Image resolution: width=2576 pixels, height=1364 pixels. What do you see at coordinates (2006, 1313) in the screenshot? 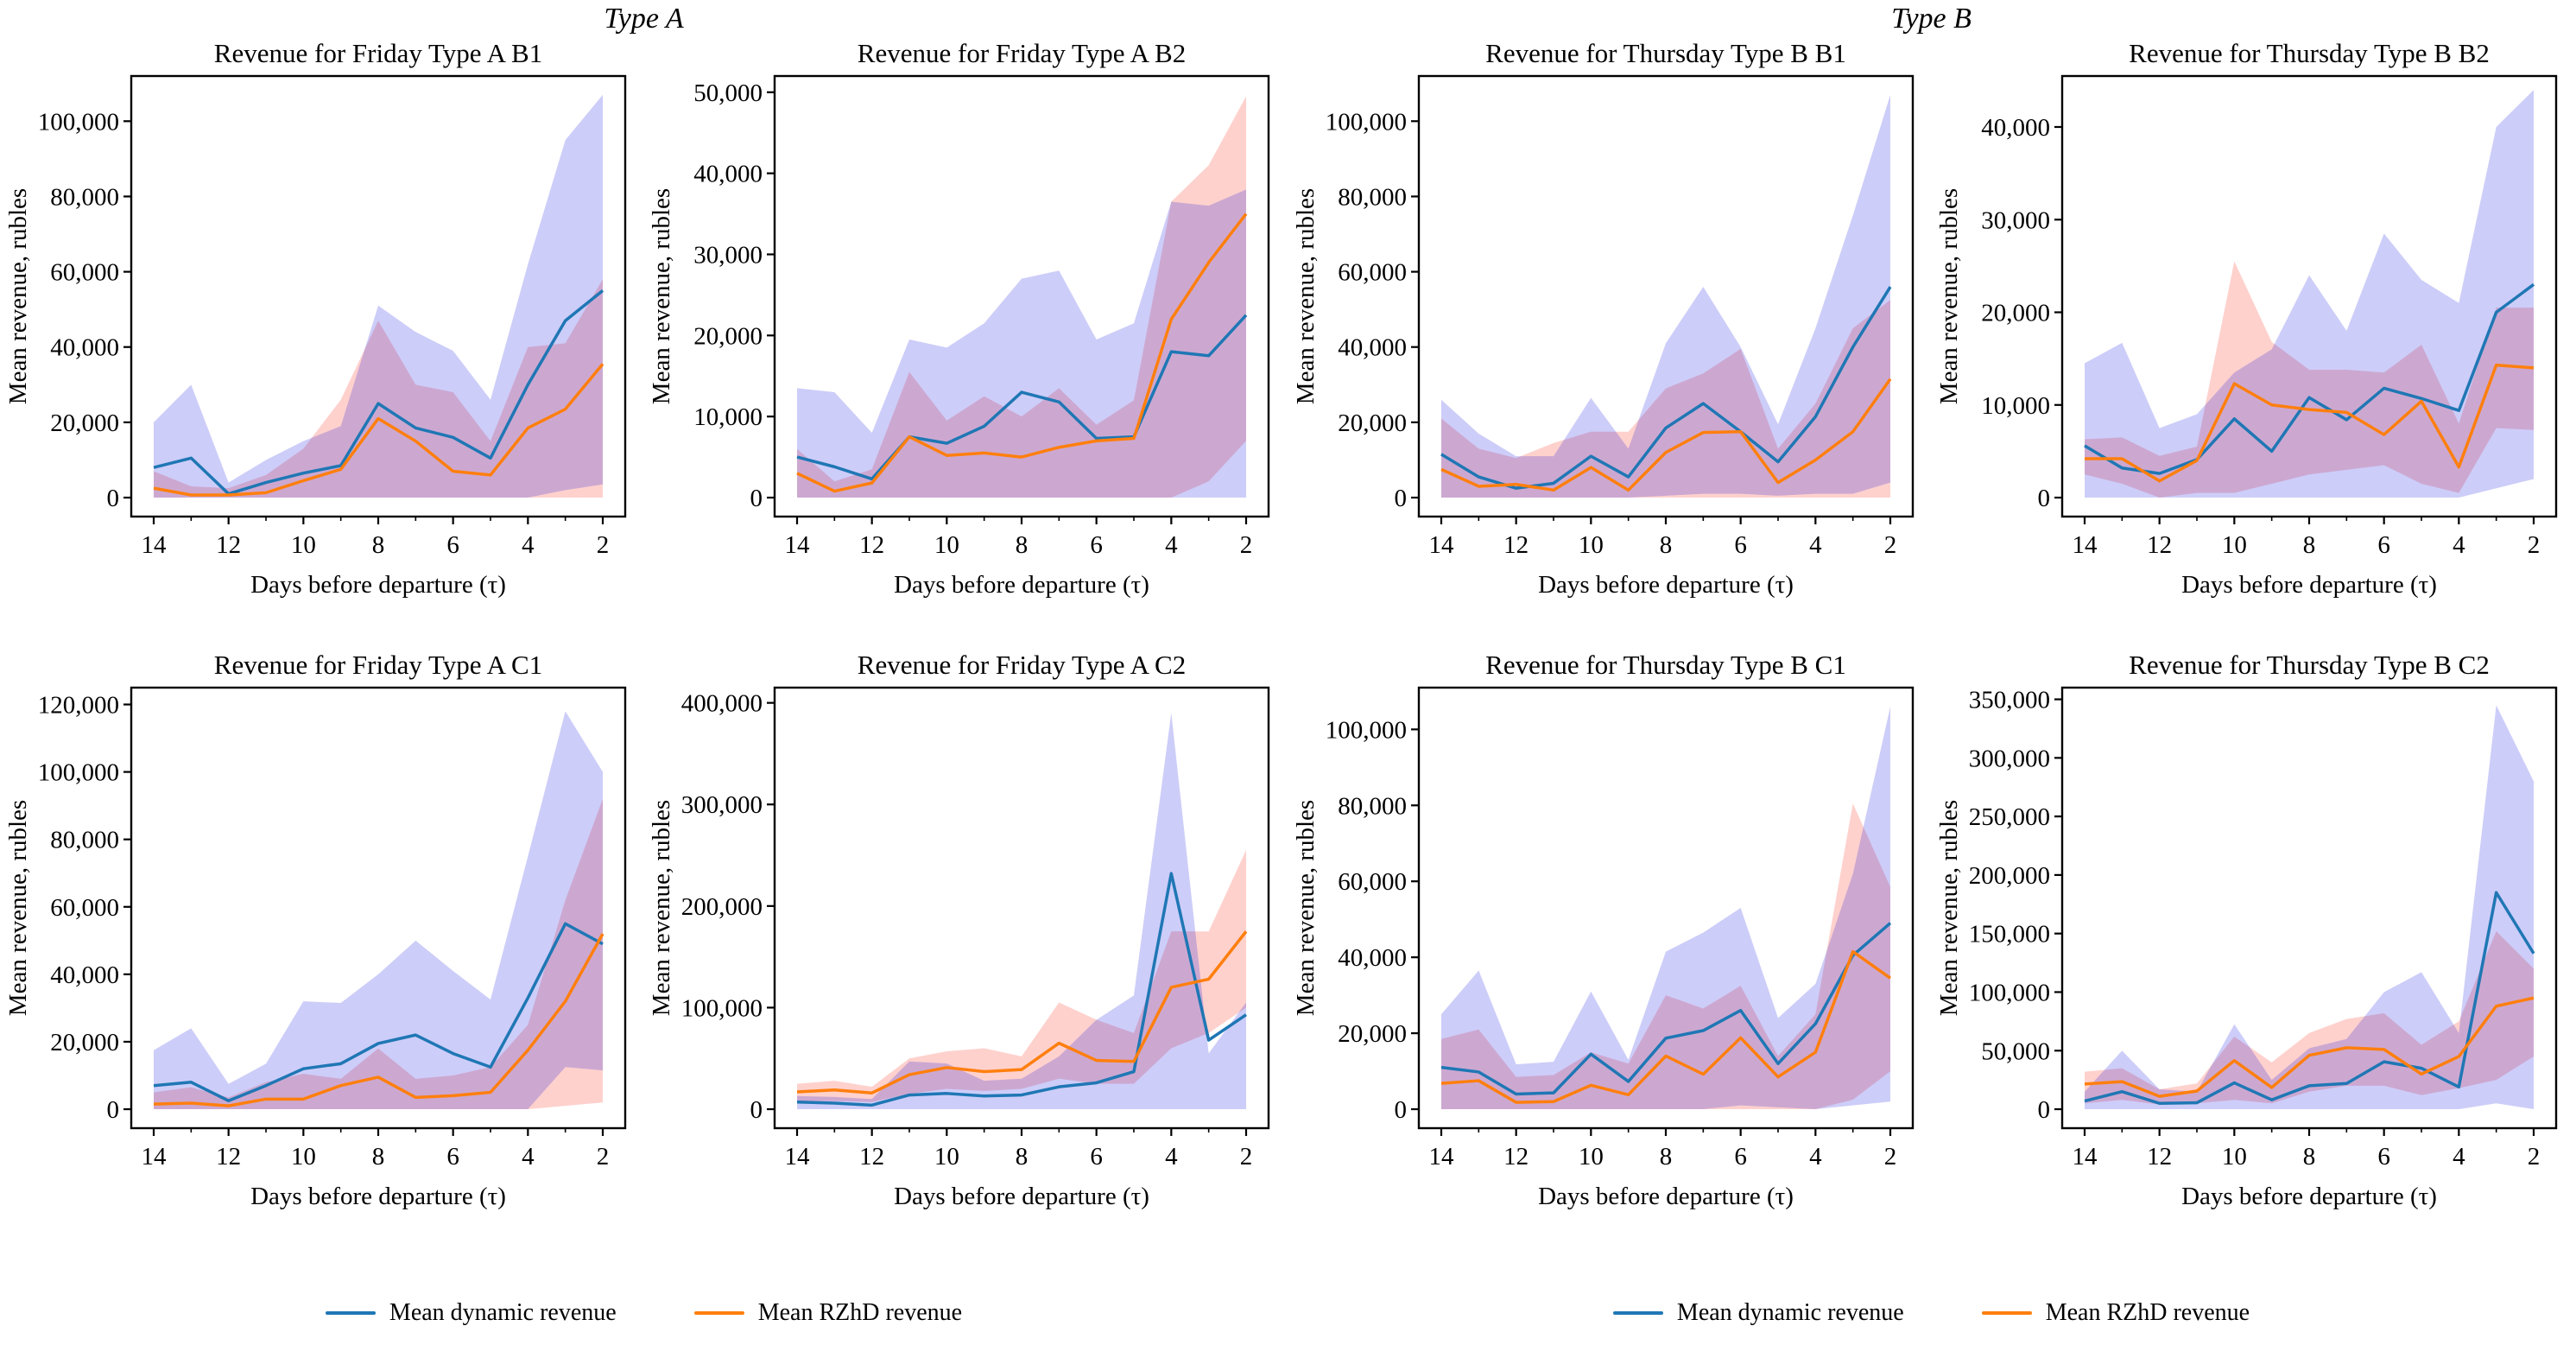
I see `rzhd-line-icon` at bounding box center [2006, 1313].